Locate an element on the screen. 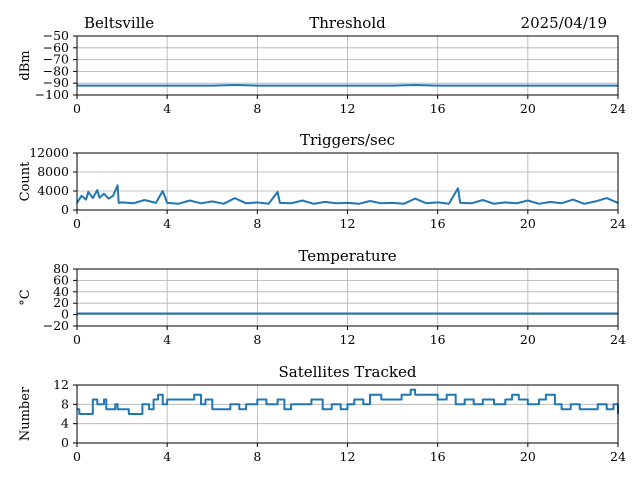 The image size is (640, 485). y-tick-label: −80 is located at coordinates (56, 70).